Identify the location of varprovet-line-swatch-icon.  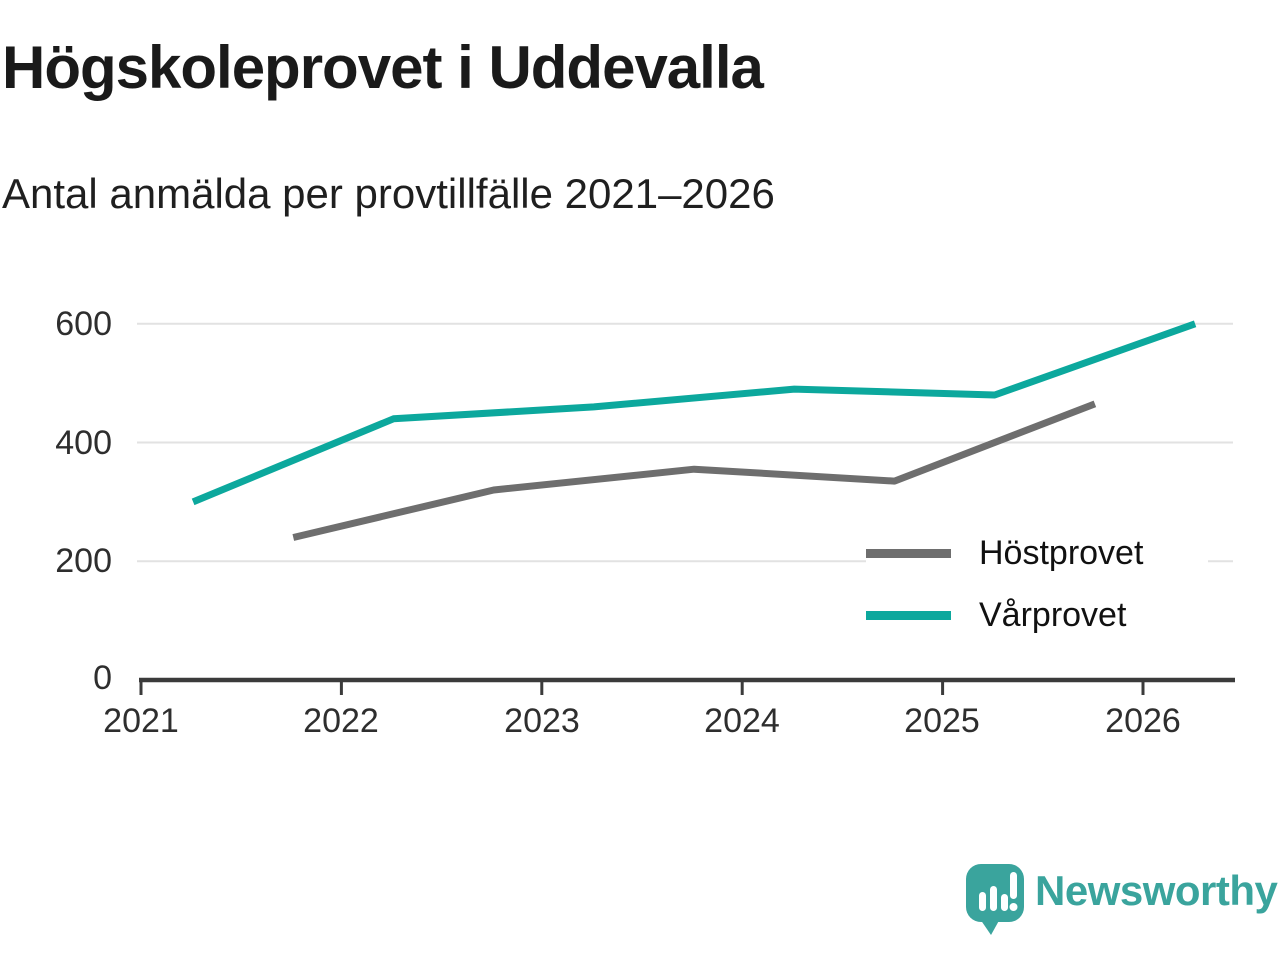
(908, 615).